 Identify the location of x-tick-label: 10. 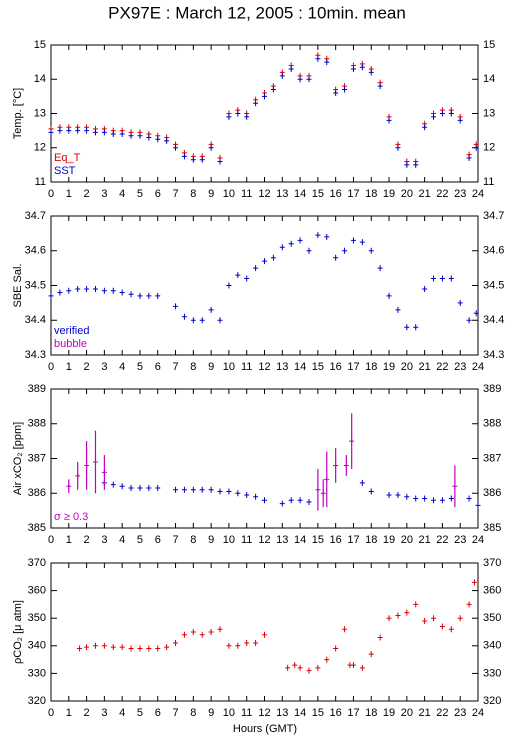
(229, 713).